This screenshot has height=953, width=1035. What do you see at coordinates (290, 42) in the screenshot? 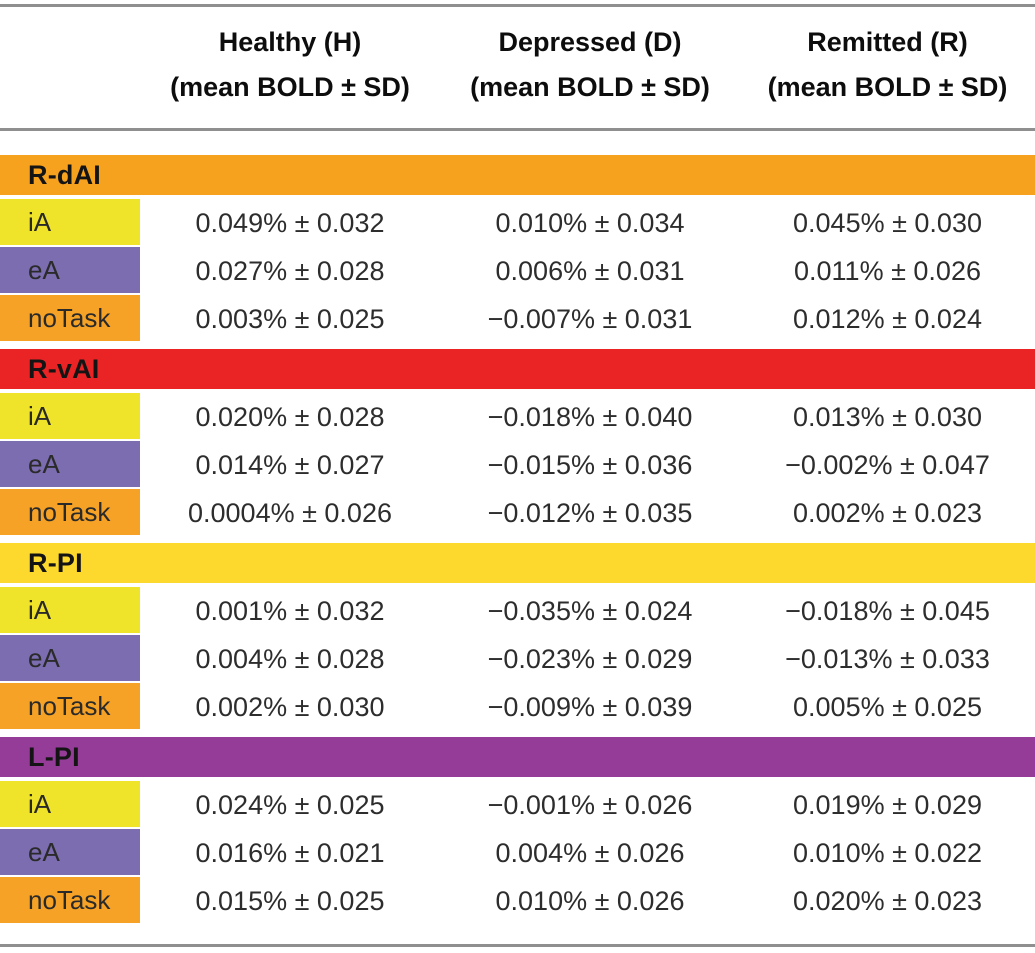
I see `column-title: Healthy (H)` at bounding box center [290, 42].